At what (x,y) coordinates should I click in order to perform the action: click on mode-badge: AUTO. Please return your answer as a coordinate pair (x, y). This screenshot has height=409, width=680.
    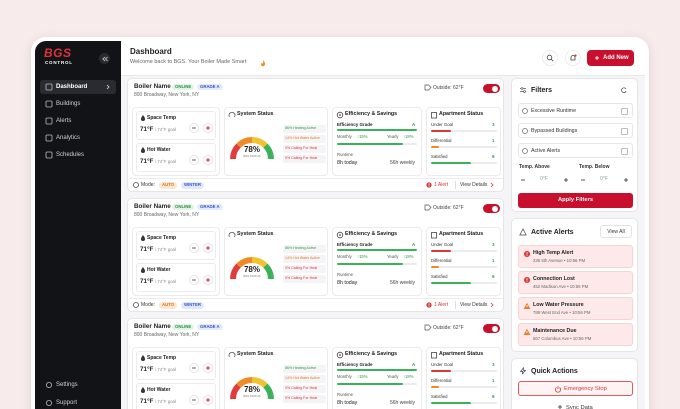
    Looking at the image, I should click on (168, 185).